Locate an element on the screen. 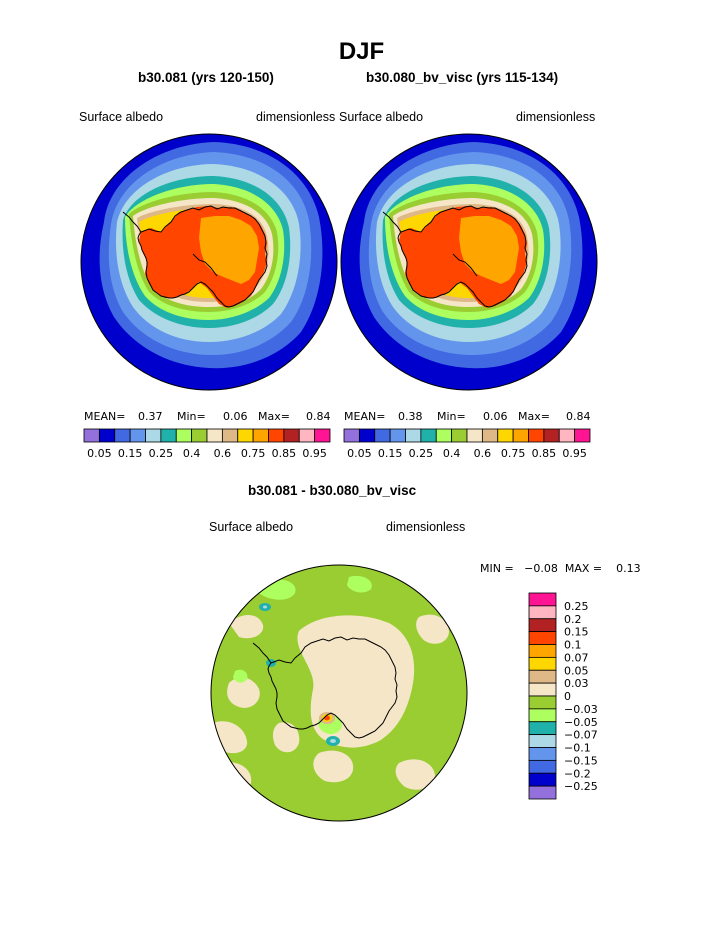 This screenshot has width=723, height=935. difference-title: b30.081 - b30.080_bv_visc is located at coordinates (332, 490).